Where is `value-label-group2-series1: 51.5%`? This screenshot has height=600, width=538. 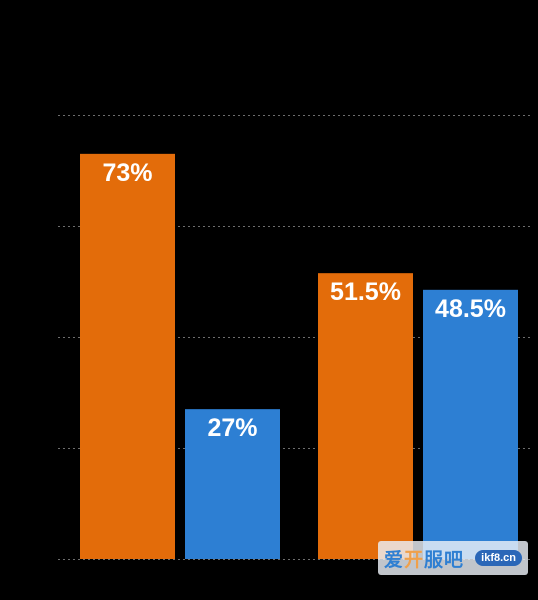 value-label-group2-series1: 51.5% is located at coordinates (365, 292).